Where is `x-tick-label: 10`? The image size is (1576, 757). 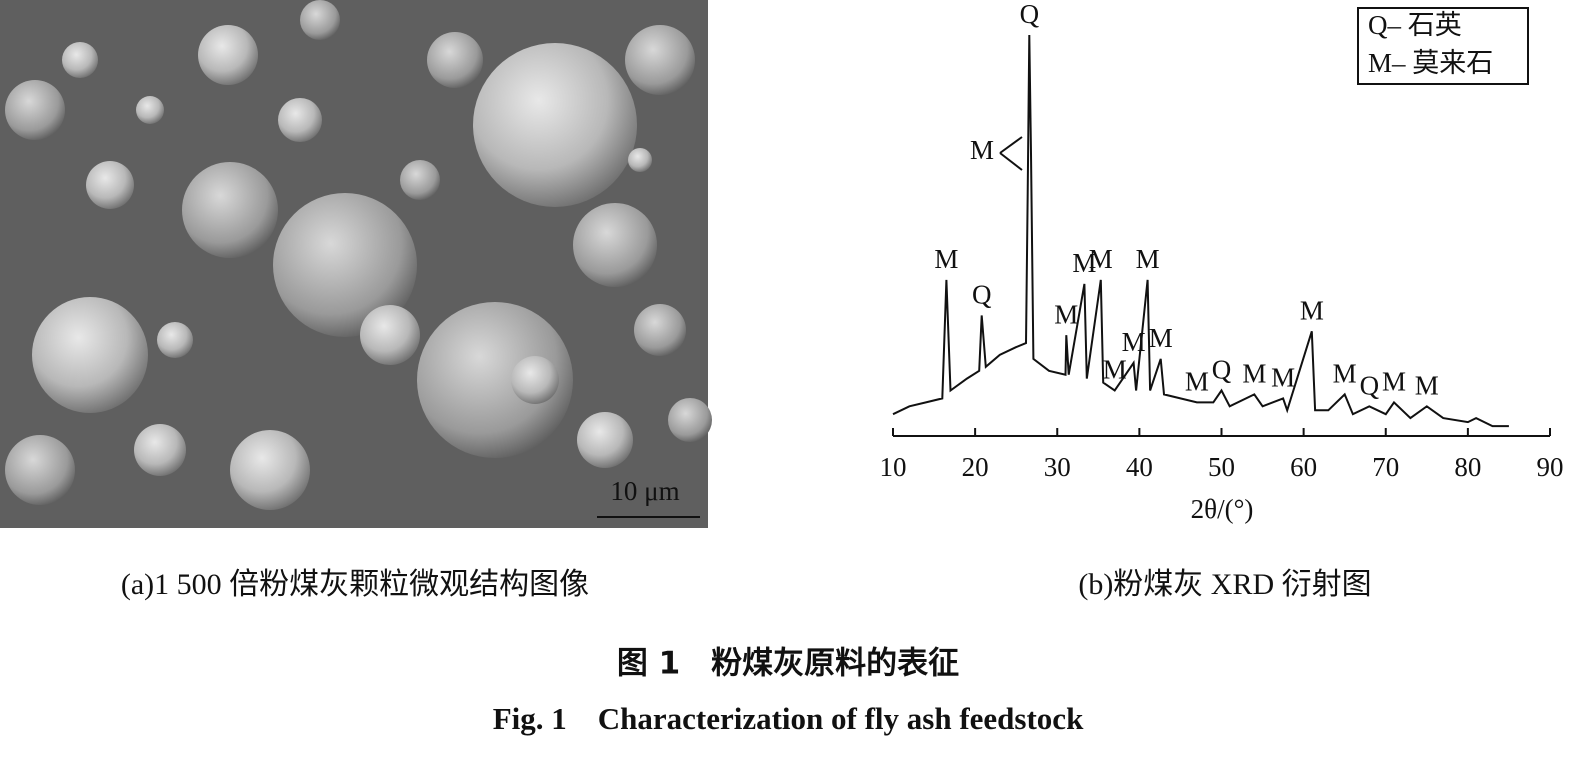
x-tick-label: 10 is located at coordinates (893, 467).